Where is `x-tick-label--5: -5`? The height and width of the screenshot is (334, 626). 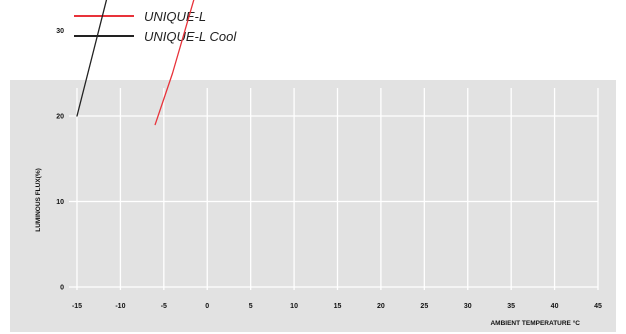 x-tick-label--5: -5 is located at coordinates (164, 306).